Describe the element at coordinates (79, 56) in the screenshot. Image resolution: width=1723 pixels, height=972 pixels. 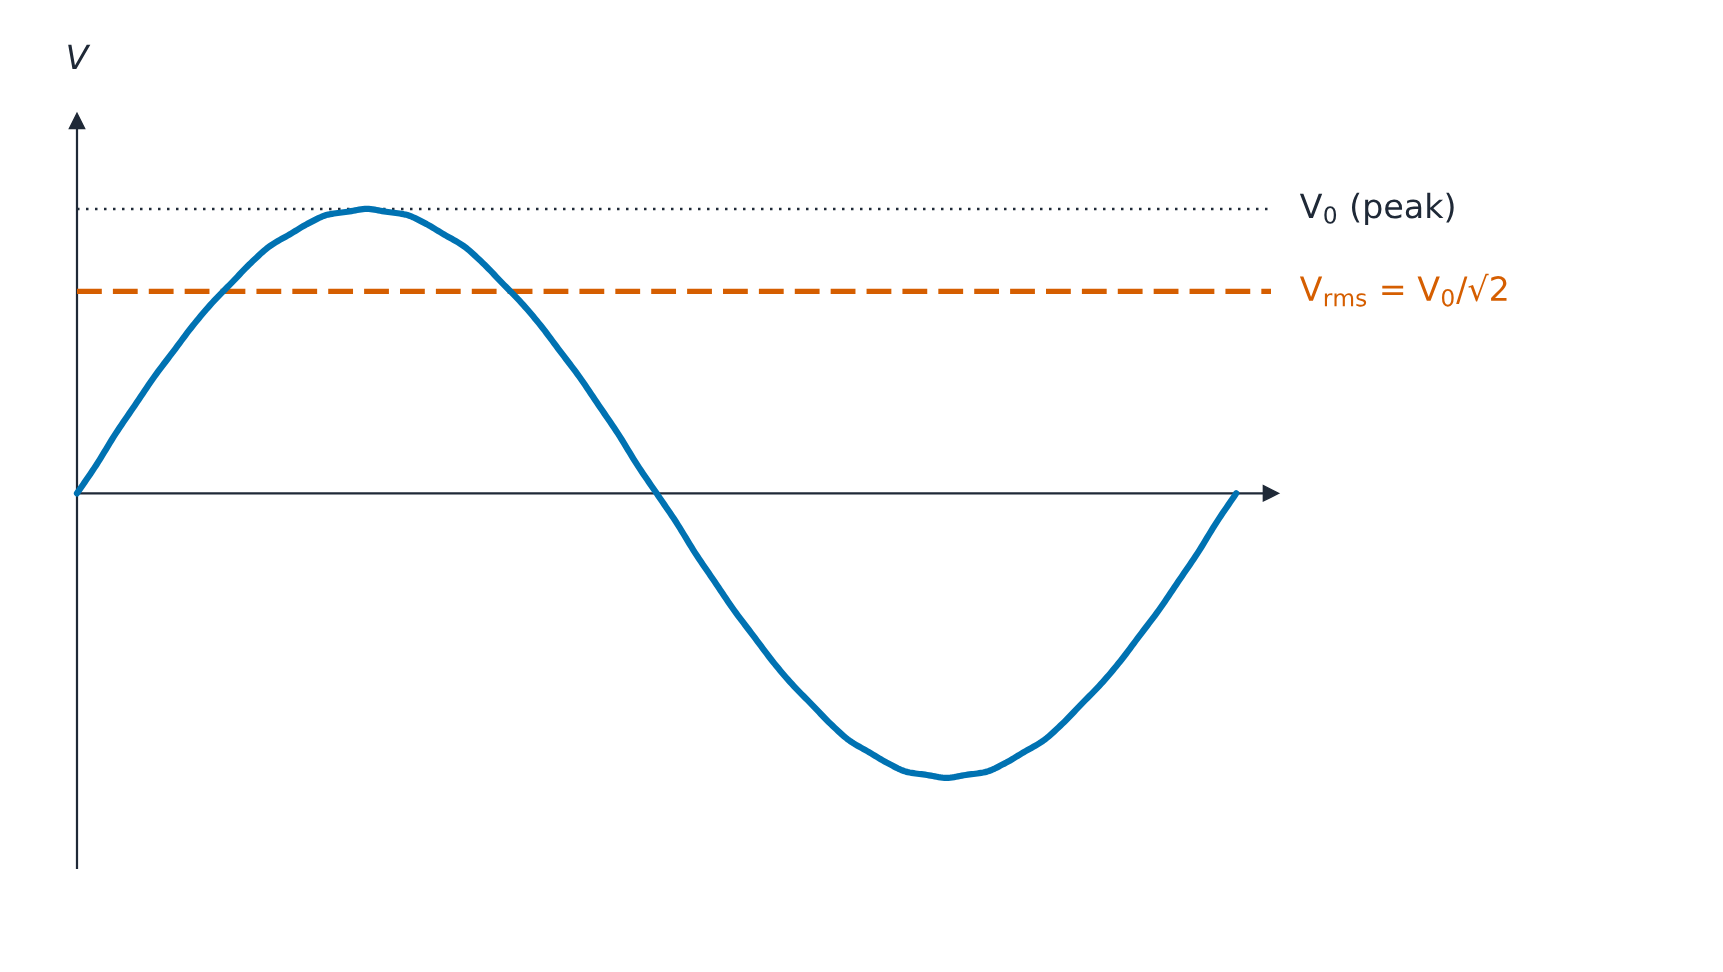
I see `y-axis-title: V` at that location.